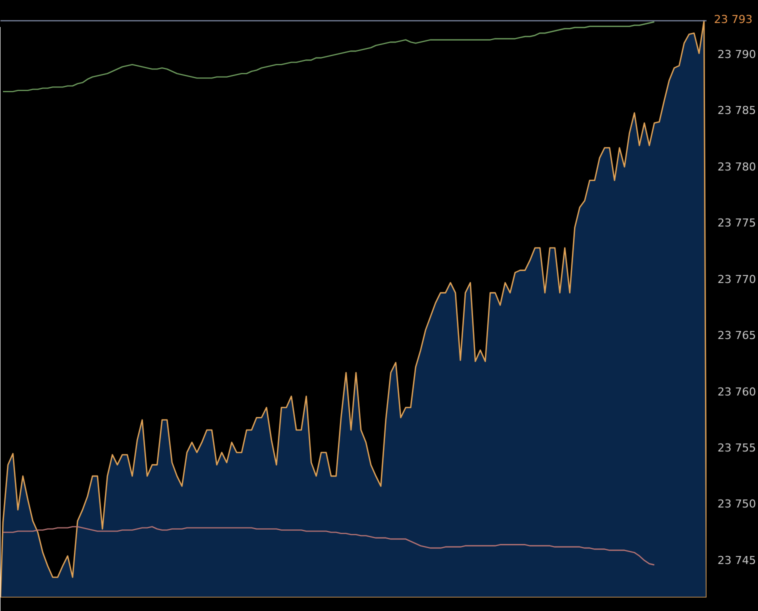  What do you see at coordinates (737, 54) in the screenshot?
I see `y-tick-label: 23 790` at bounding box center [737, 54].